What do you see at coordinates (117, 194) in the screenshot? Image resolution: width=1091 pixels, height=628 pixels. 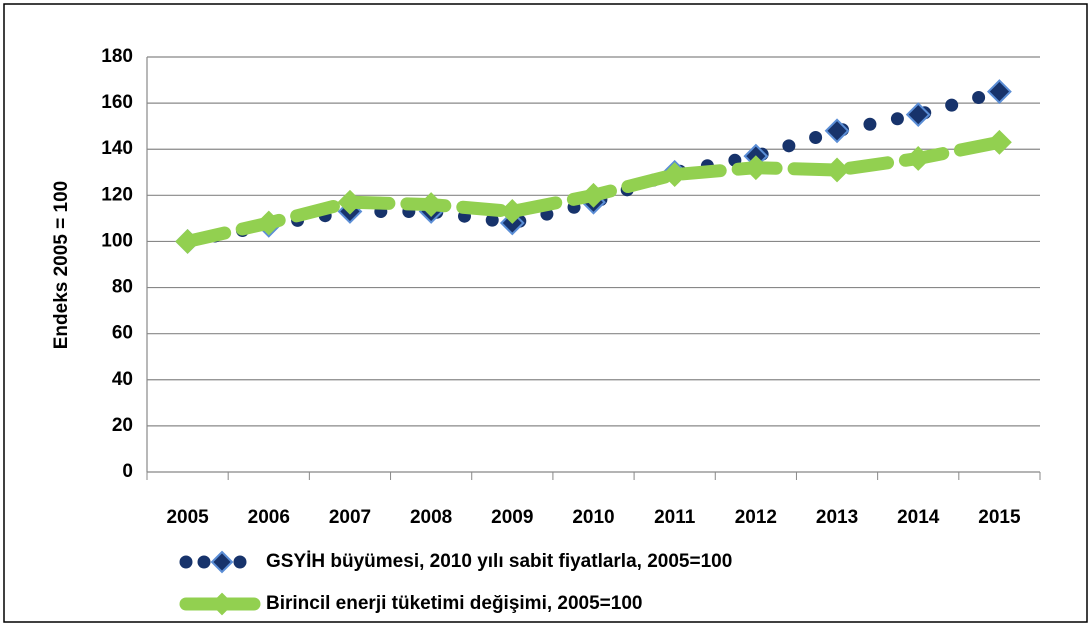 I see `y-tick-label: 120` at bounding box center [117, 194].